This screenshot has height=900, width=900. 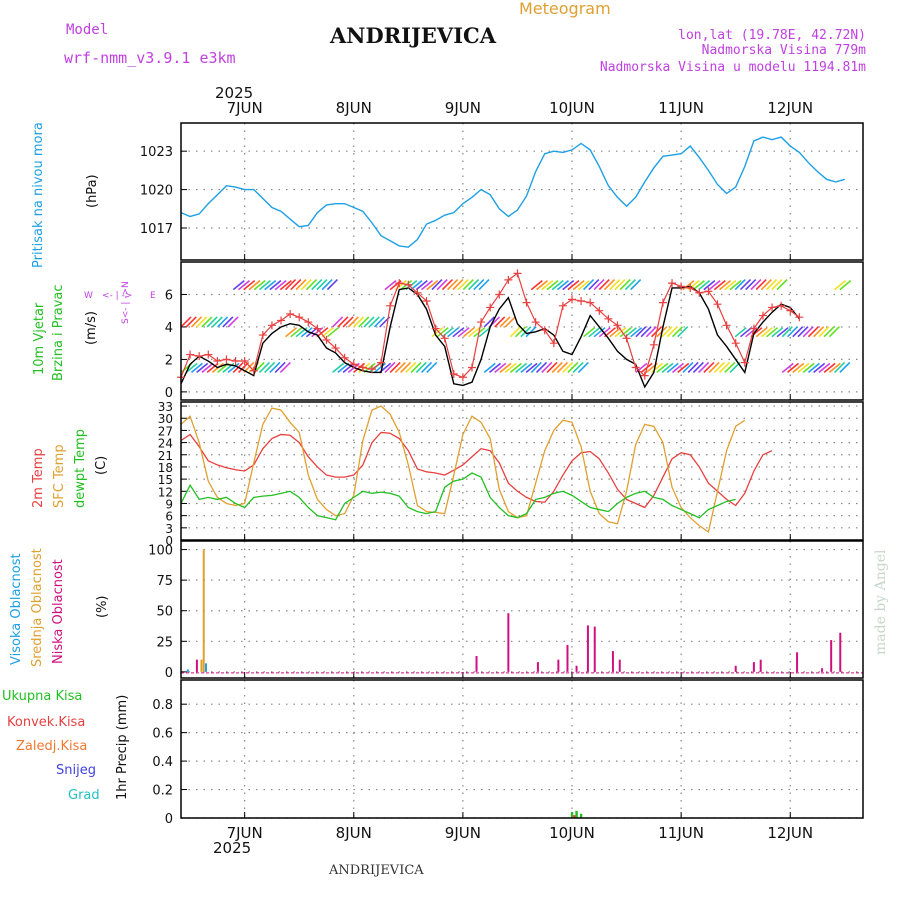 What do you see at coordinates (164, 581) in the screenshot?
I see `y-tick-label: 75` at bounding box center [164, 581].